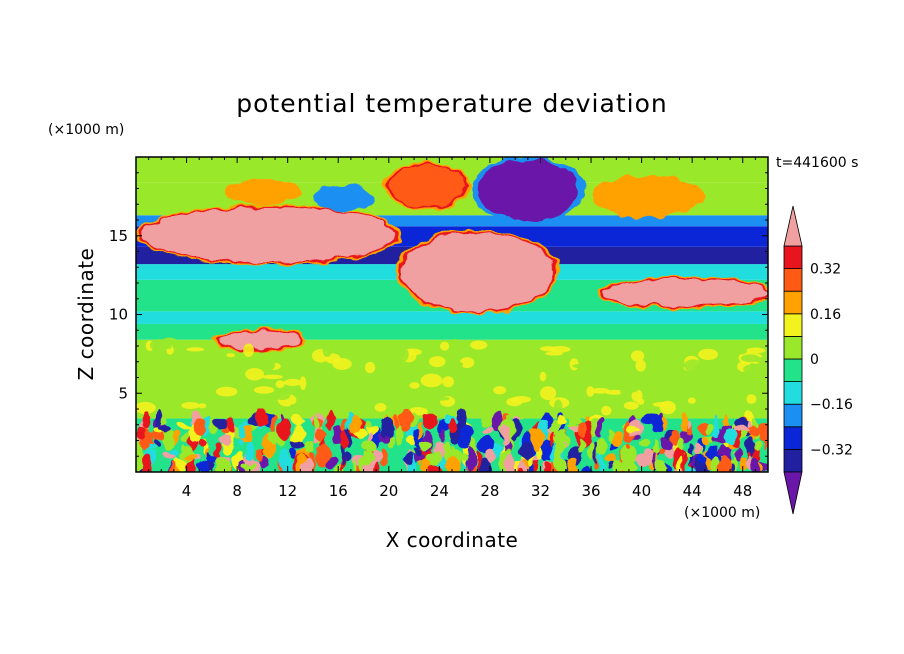 This screenshot has height=654, width=904. What do you see at coordinates (287, 491) in the screenshot?
I see `x-tick-label: 12` at bounding box center [287, 491].